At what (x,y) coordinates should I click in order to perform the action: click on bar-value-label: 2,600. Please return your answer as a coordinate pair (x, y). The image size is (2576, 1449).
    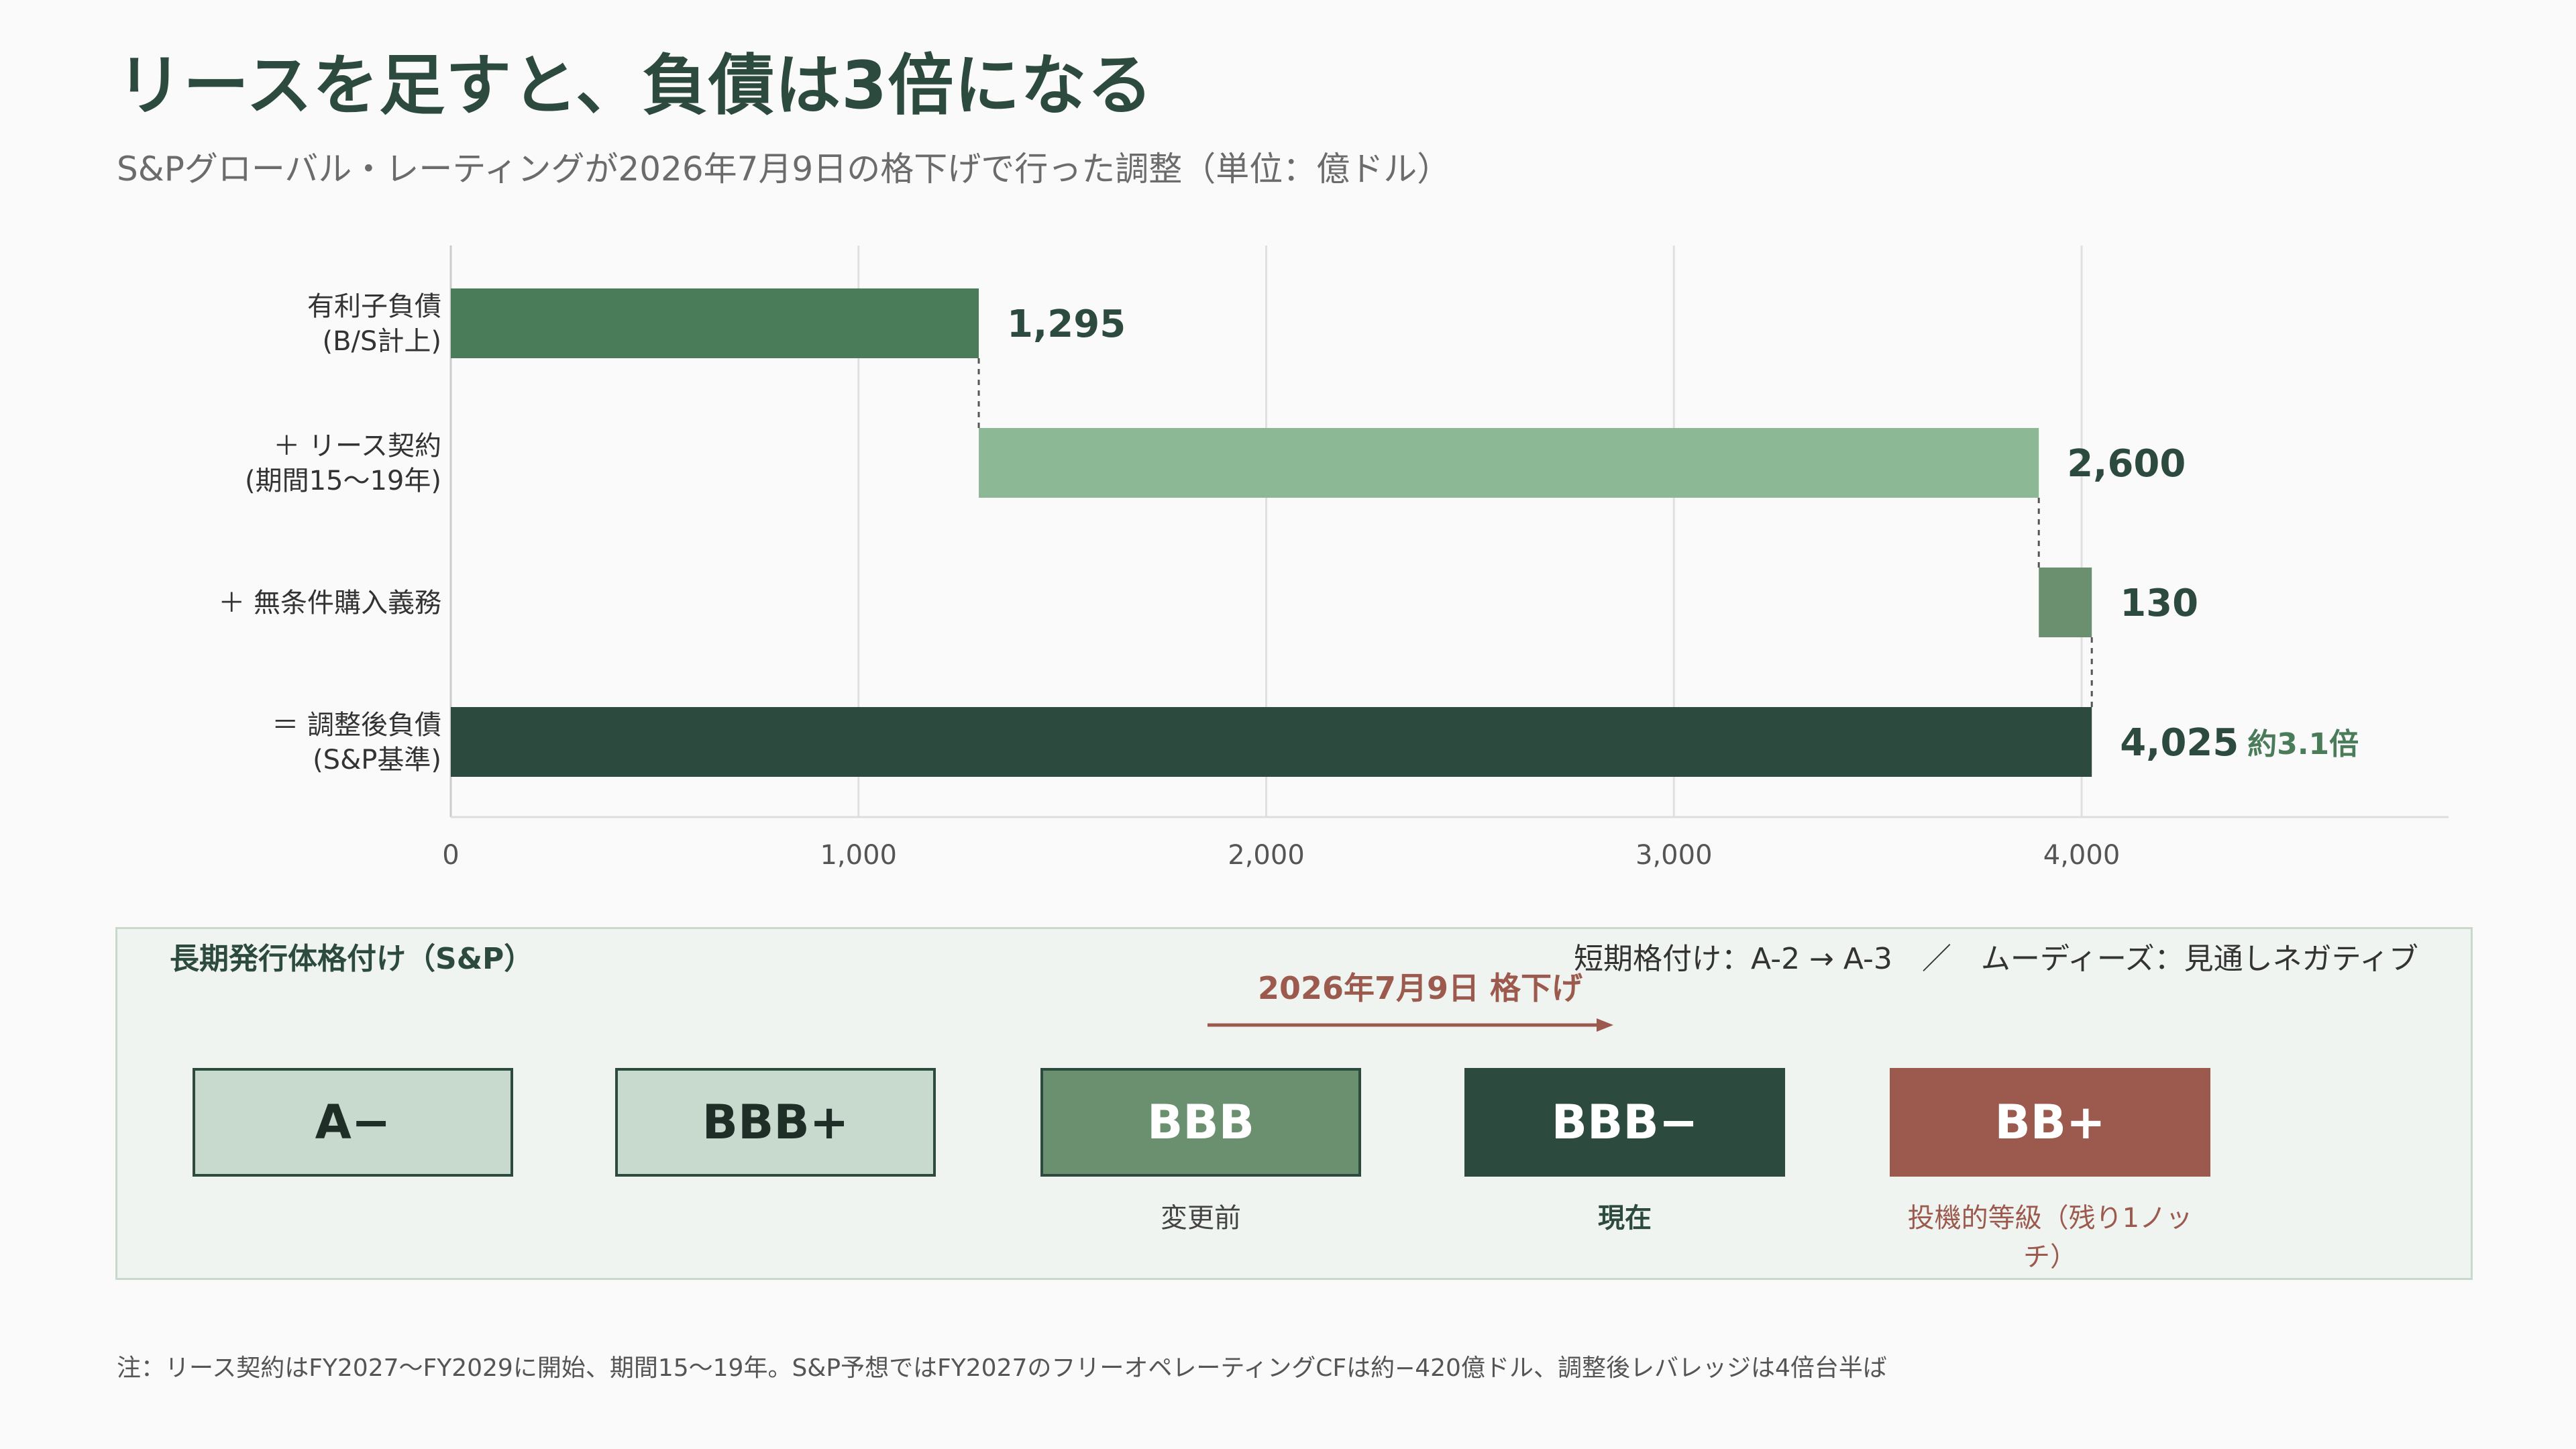
    Looking at the image, I should click on (2126, 464).